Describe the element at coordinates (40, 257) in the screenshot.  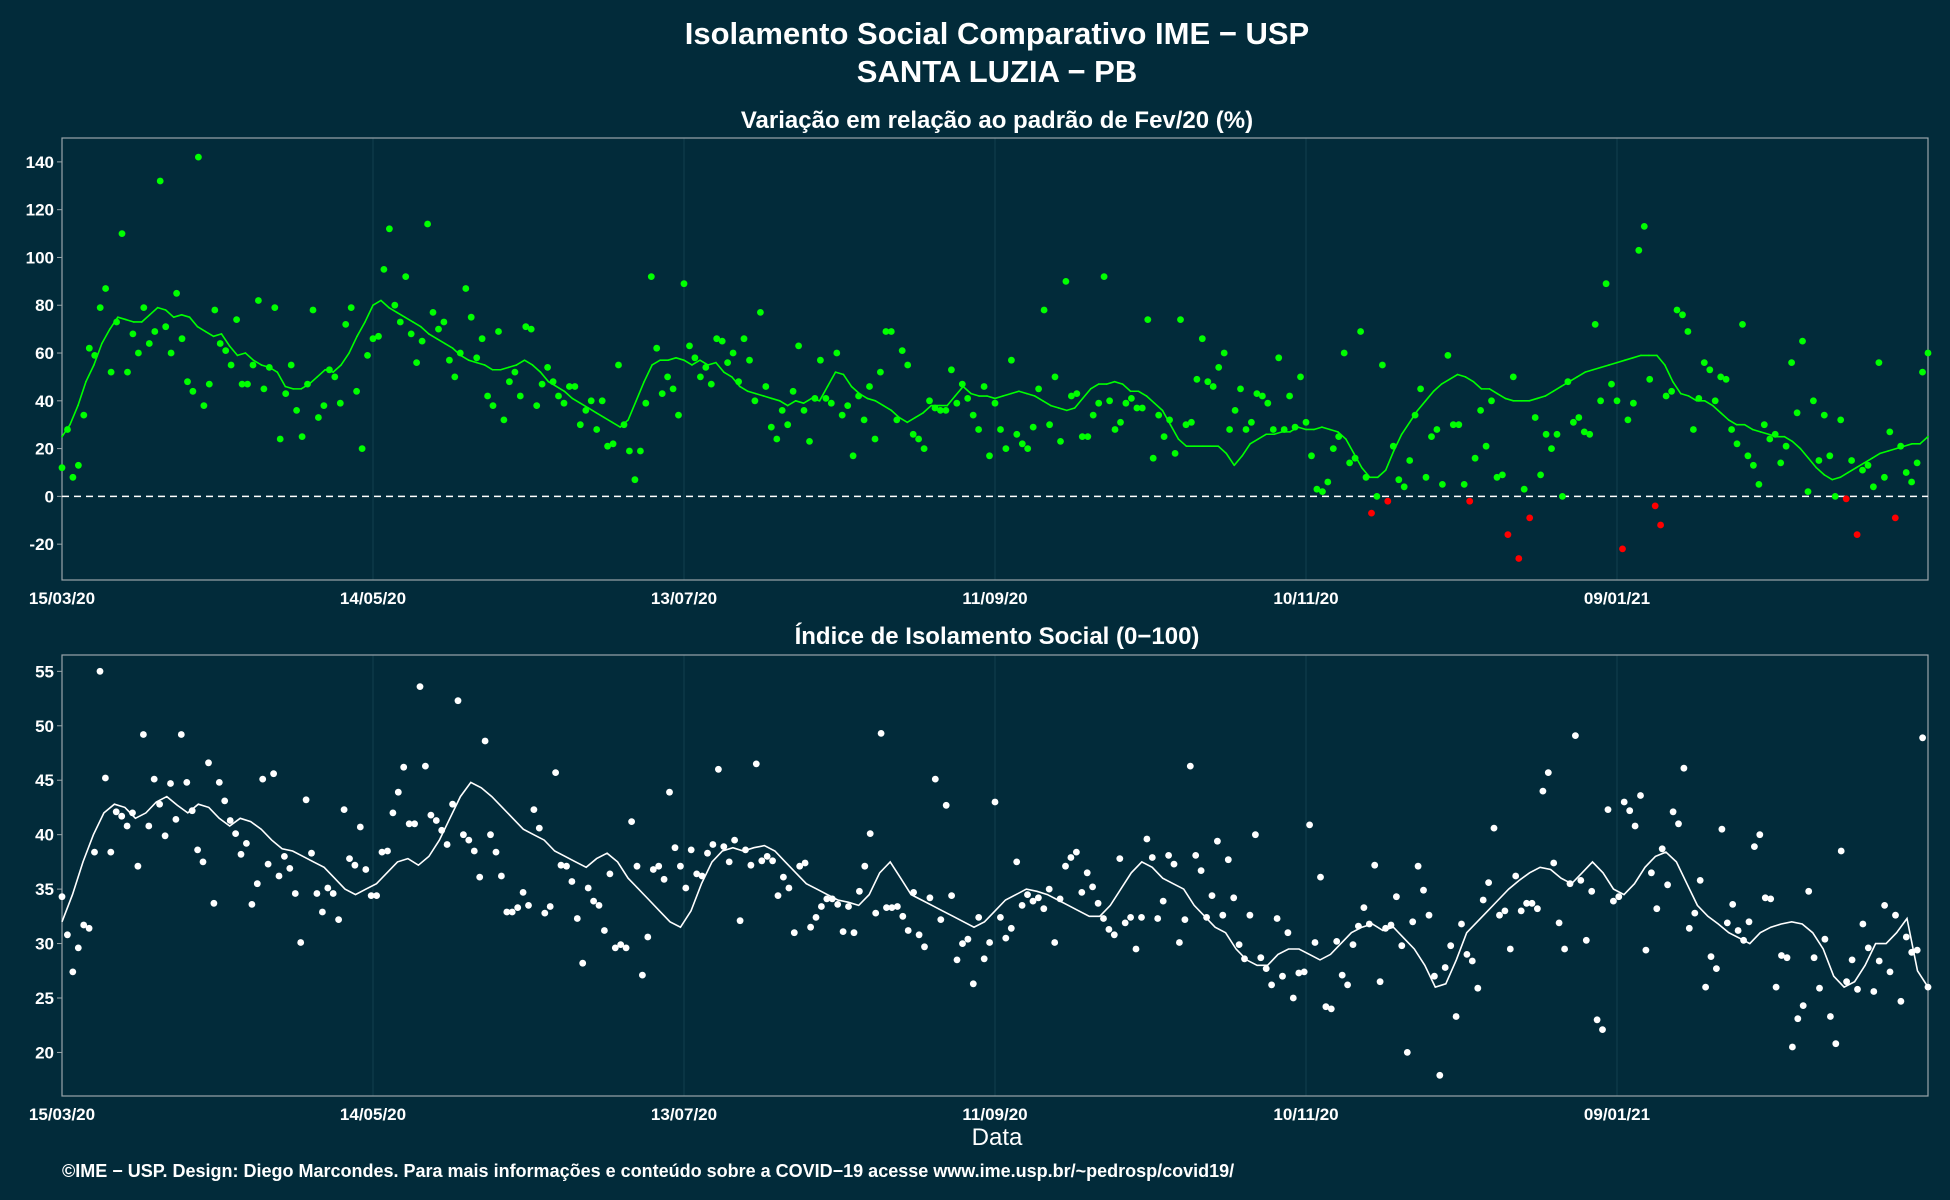
I see `p1-y-tick-label: 100` at that location.